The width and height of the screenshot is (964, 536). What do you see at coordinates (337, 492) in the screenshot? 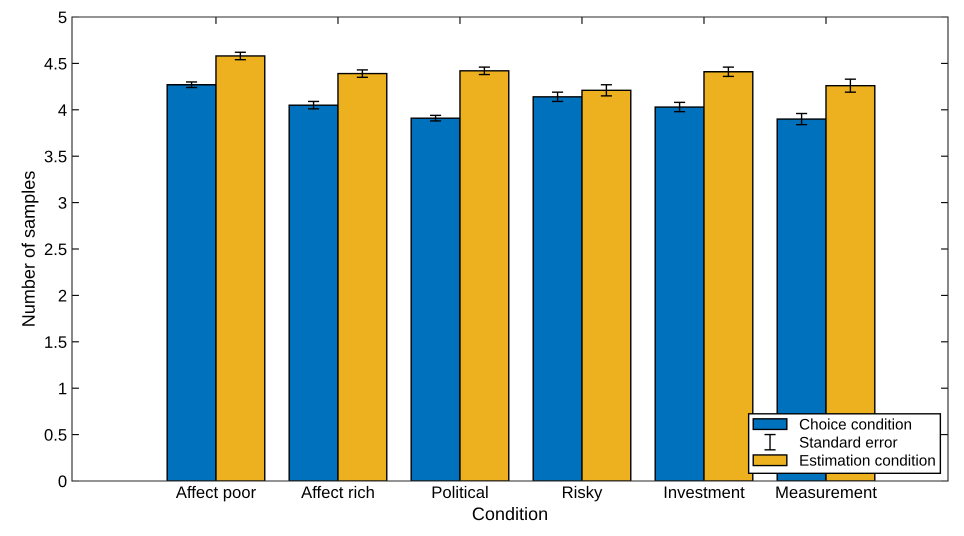
I see `x-tick-label: Affect rich` at bounding box center [337, 492].